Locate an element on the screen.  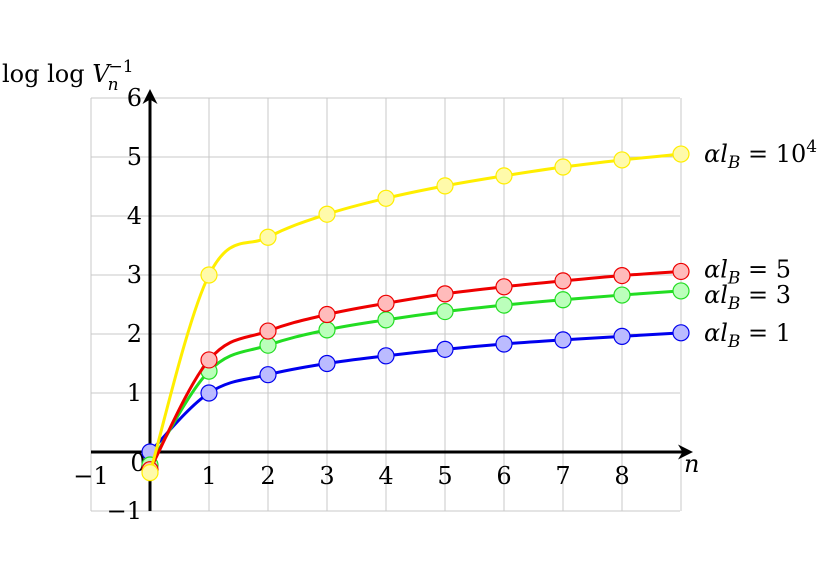
series-label: αlB = 5 is located at coordinates (747, 271).